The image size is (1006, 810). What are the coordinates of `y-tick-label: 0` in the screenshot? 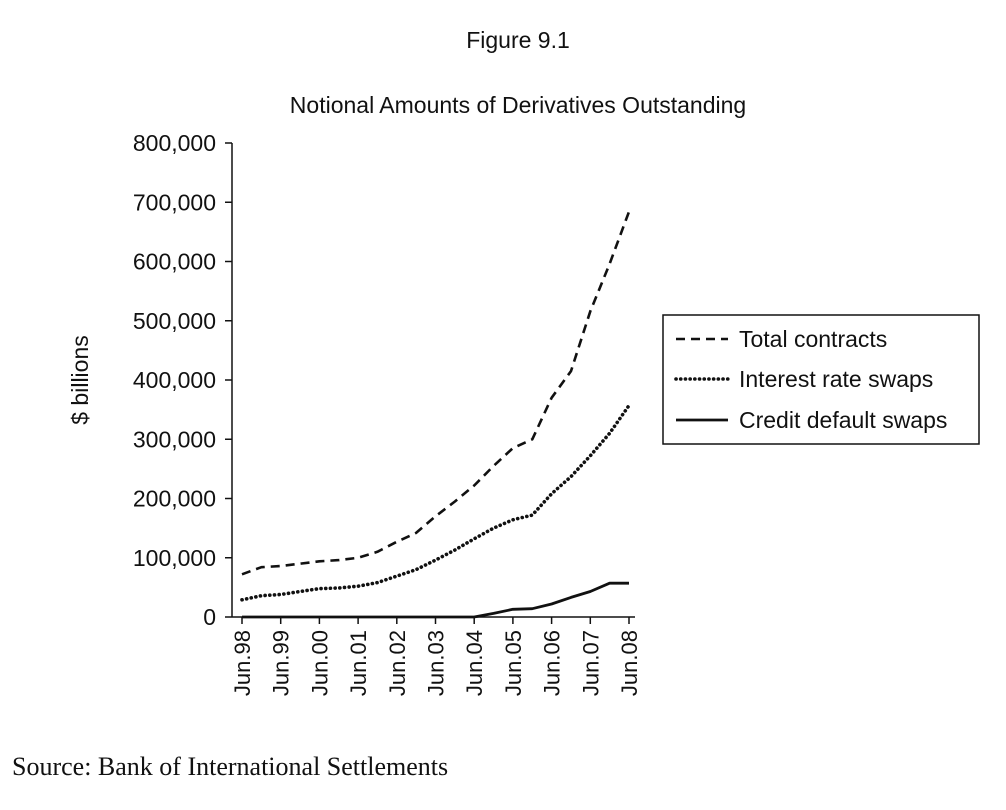 It's located at (209, 617).